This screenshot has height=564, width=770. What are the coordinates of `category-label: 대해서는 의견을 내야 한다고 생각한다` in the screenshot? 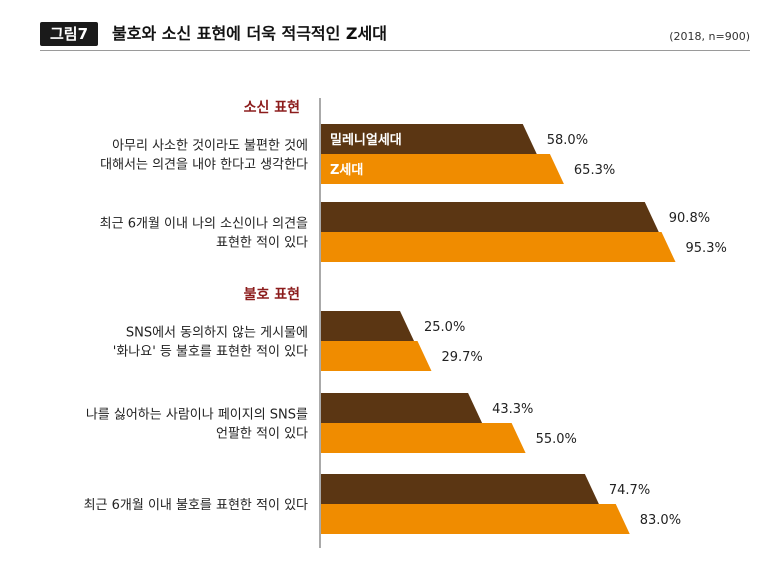 It's located at (204, 165).